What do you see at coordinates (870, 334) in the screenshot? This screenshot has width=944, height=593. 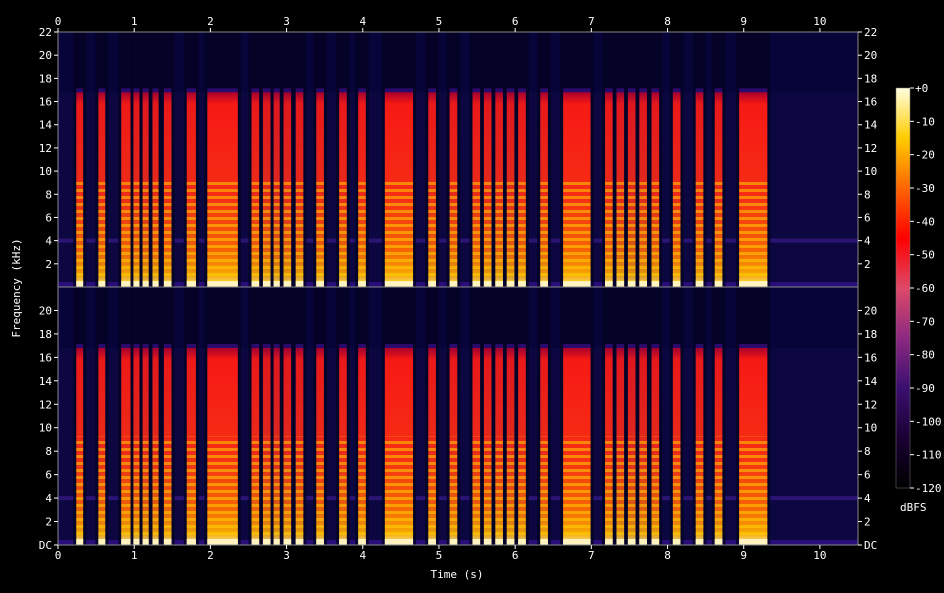 I see `y-tick-label-right: 18` at bounding box center [870, 334].